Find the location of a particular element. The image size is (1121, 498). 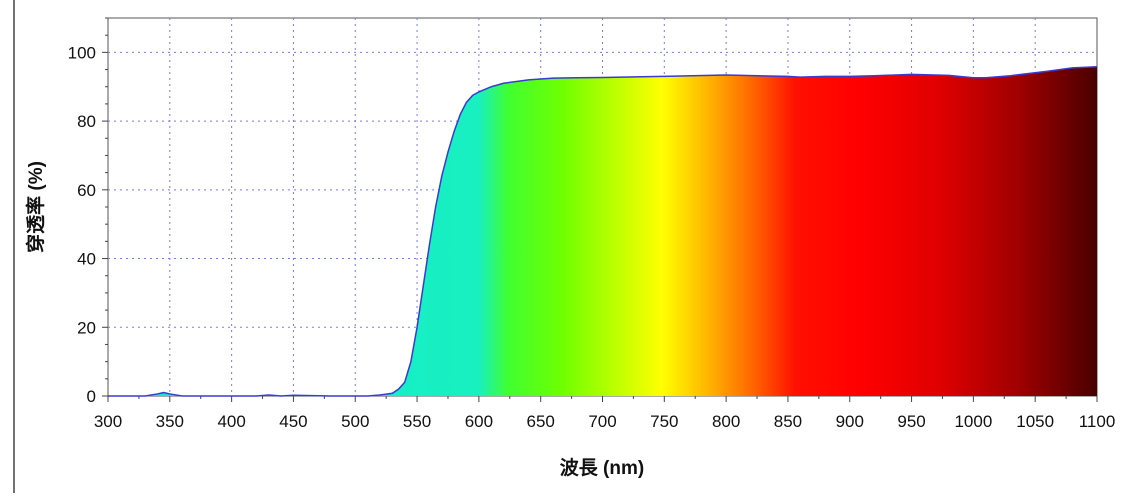

x-tick-label: 350 is located at coordinates (170, 421).